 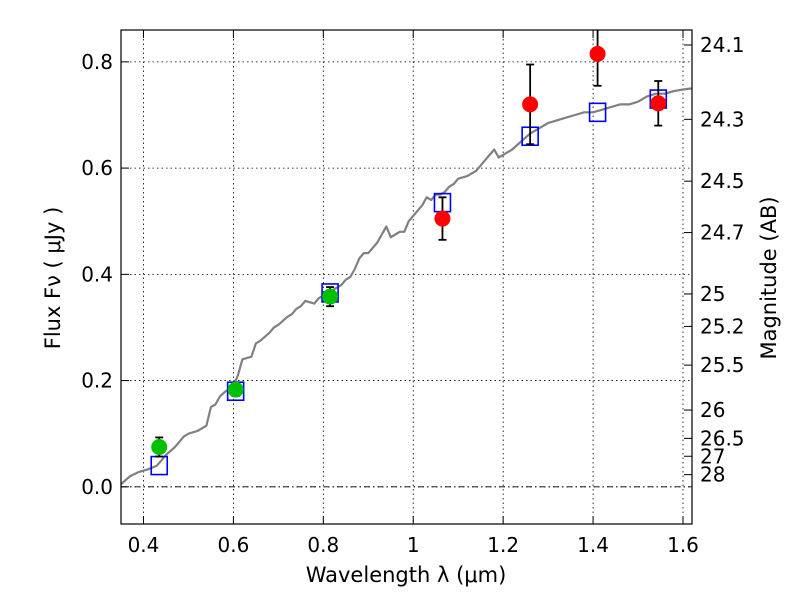 What do you see at coordinates (97, 274) in the screenshot?
I see `y-tick-label: 0.4` at bounding box center [97, 274].